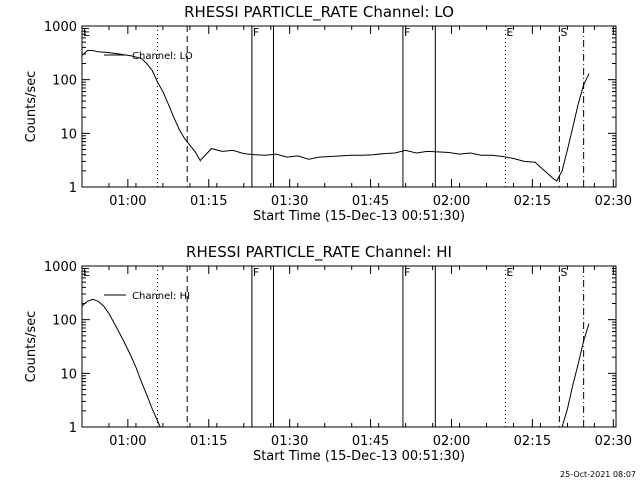 The height and width of the screenshot is (480, 640). Describe the element at coordinates (121, 363) in the screenshot. I see `series-line-hi` at that location.